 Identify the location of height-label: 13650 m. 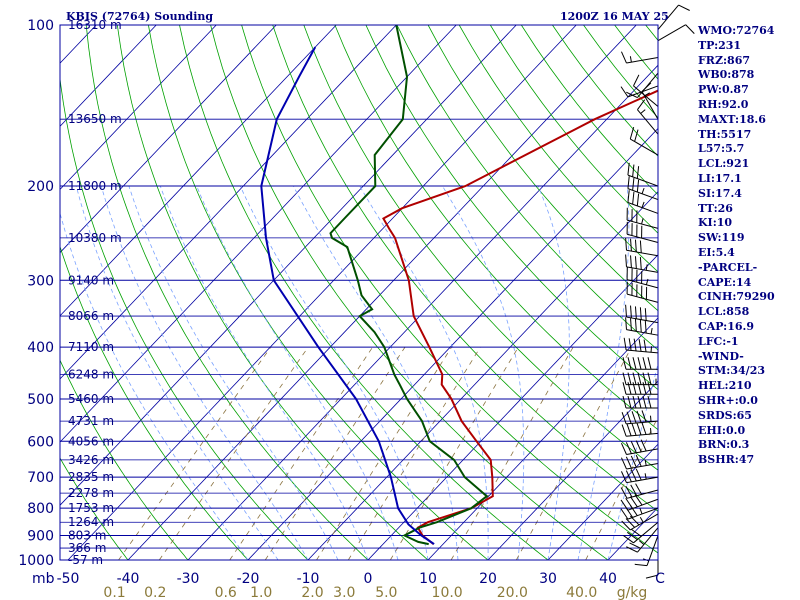
(95, 119).